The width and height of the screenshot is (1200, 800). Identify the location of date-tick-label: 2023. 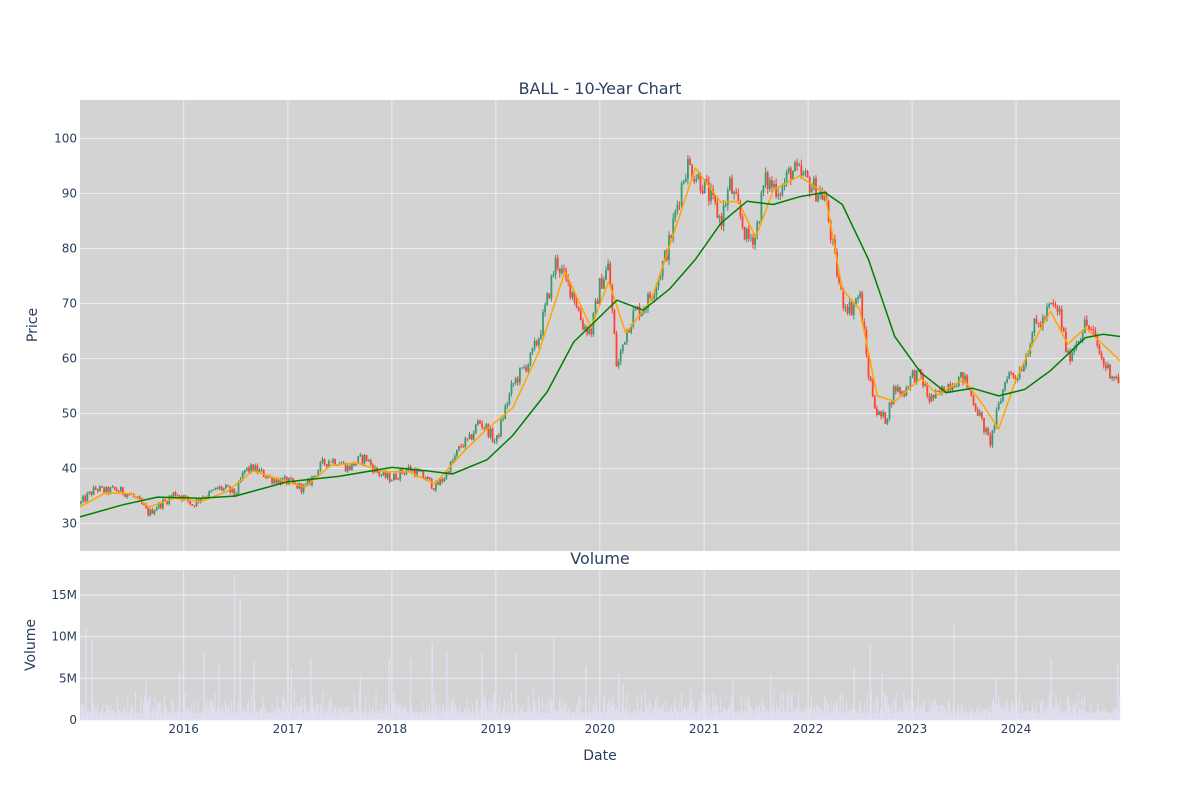
(912, 729).